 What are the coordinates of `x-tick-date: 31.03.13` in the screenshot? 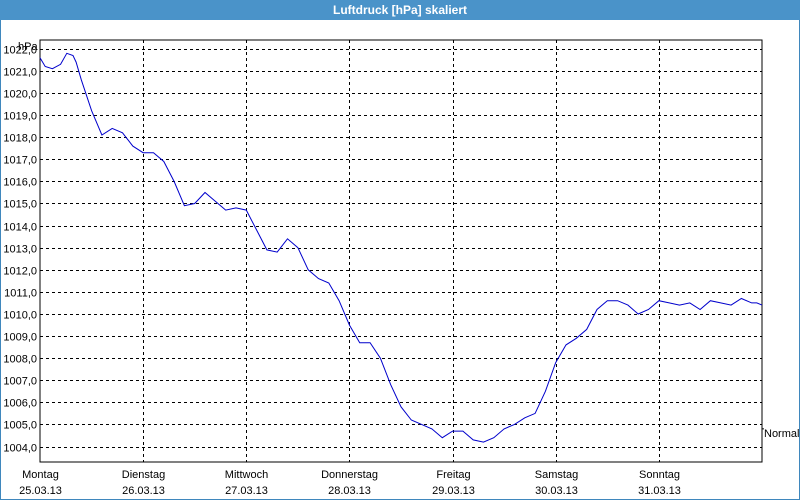 It's located at (659, 491).